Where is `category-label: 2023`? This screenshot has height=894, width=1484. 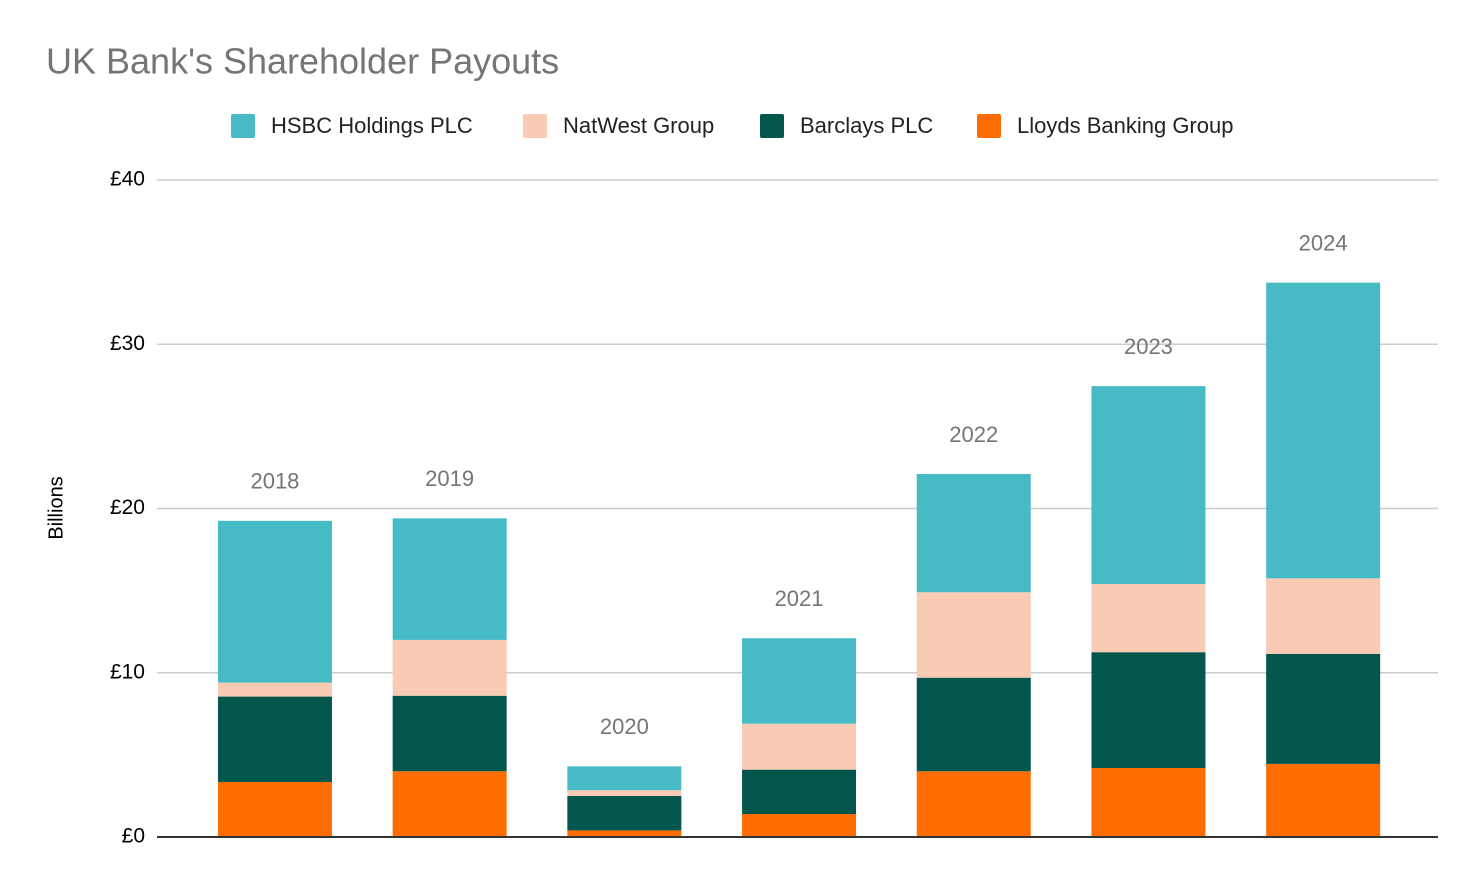
category-label: 2023 is located at coordinates (1148, 346).